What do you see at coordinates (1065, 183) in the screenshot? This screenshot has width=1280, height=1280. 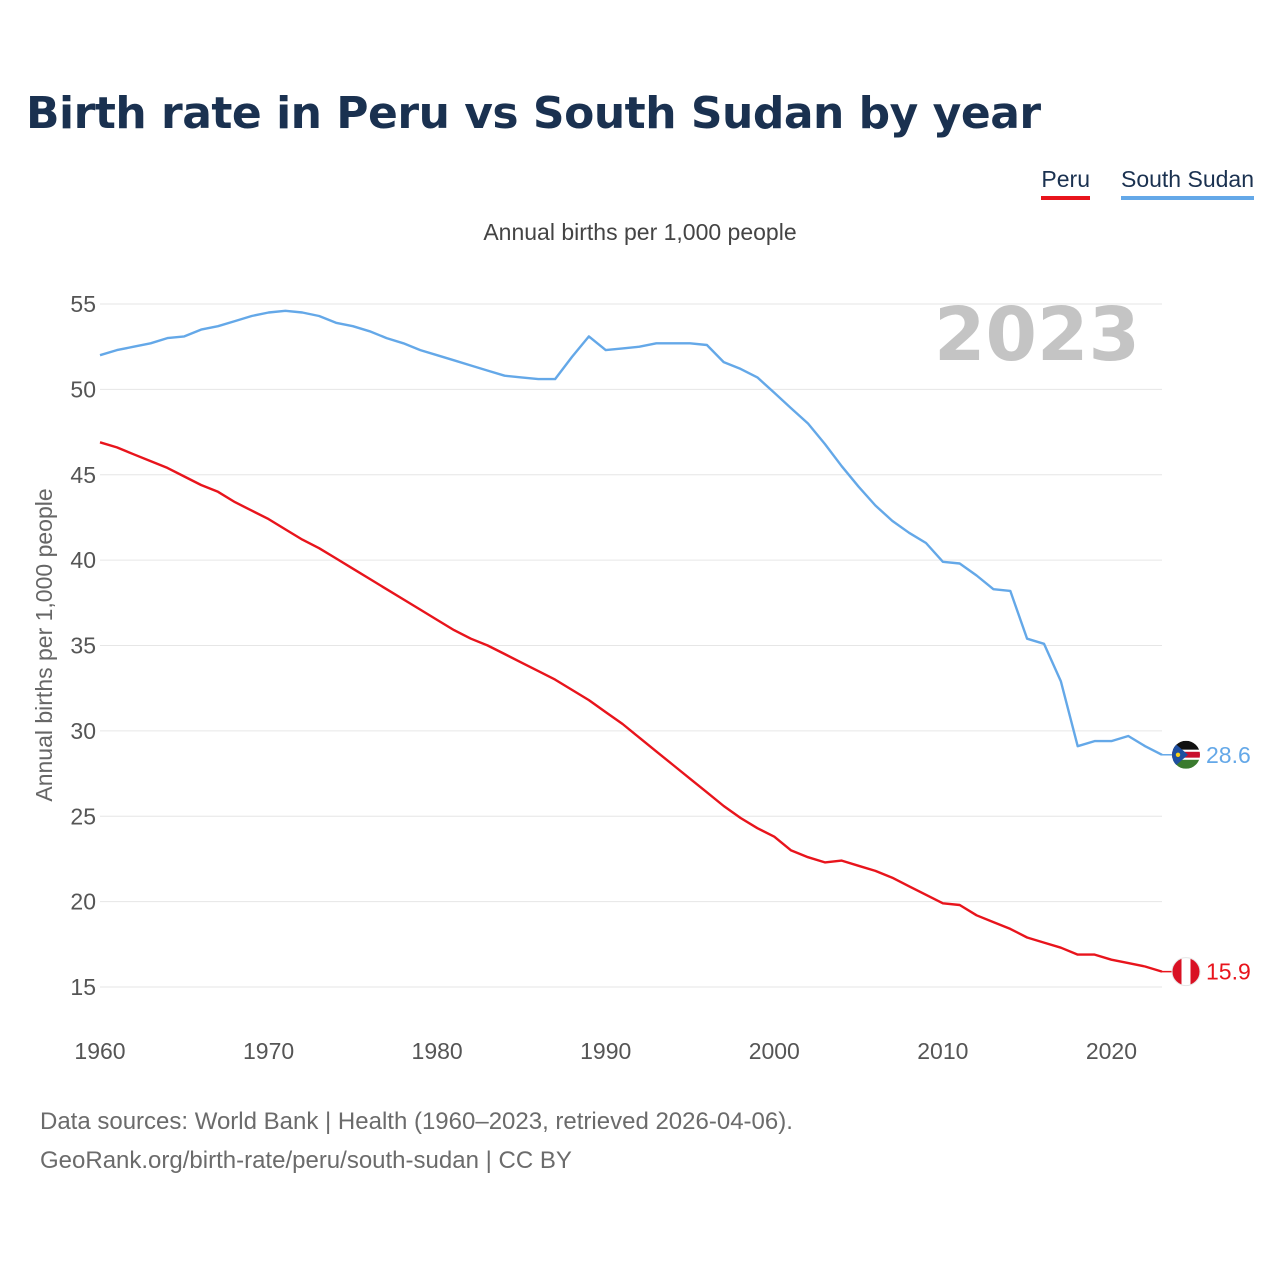 I see `legend-item-peru: Peru` at bounding box center [1065, 183].